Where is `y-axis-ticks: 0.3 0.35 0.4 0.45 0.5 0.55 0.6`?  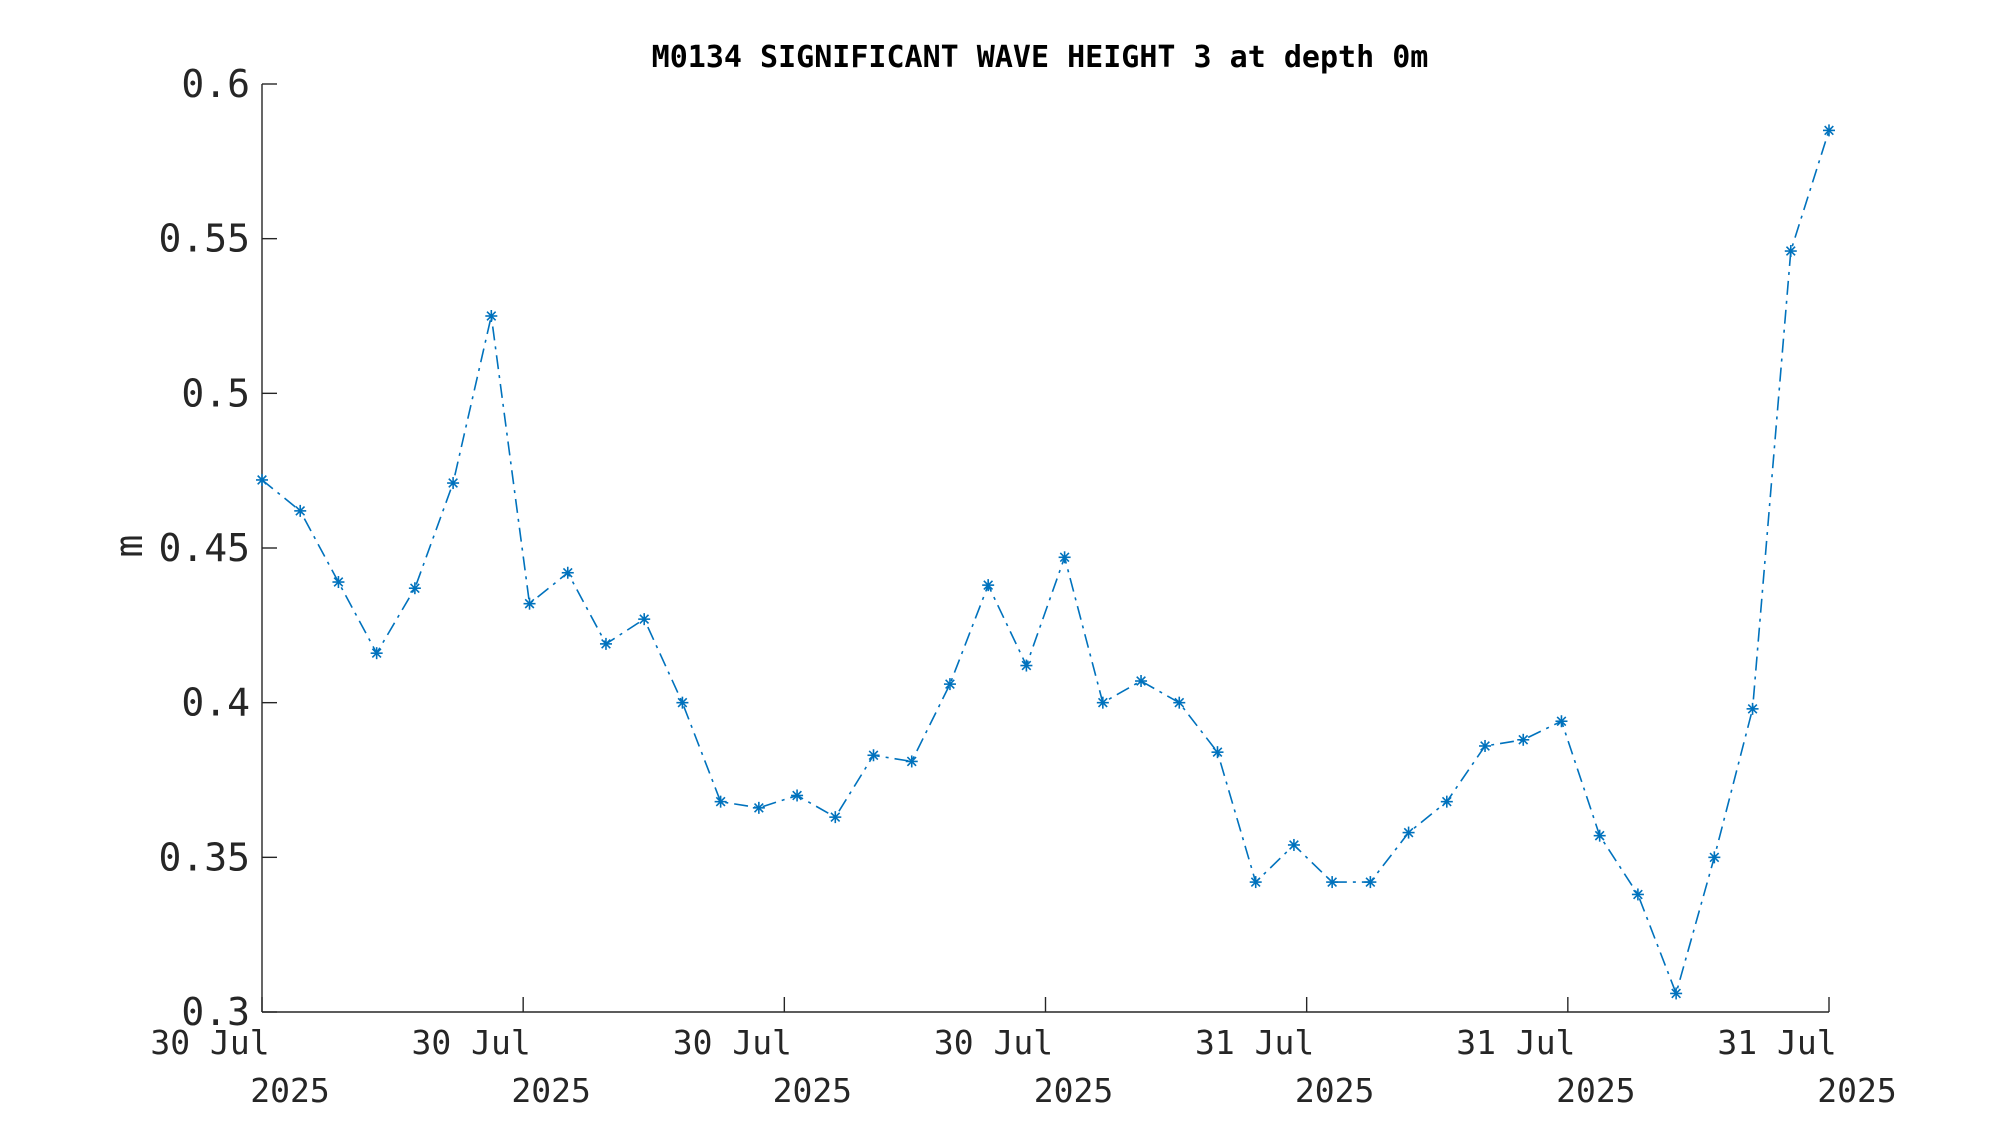 y-axis-ticks: 0.3 0.35 0.4 0.45 0.5 0.55 0.6 is located at coordinates (217, 548).